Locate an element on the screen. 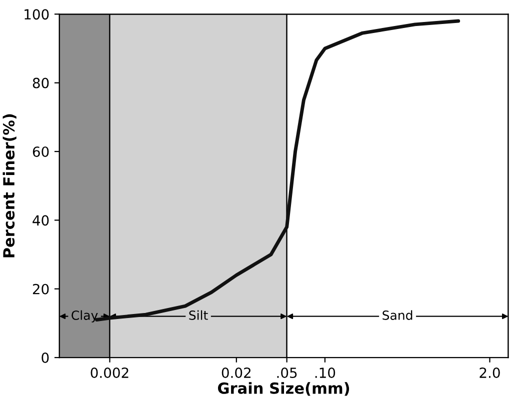  band-label: Clay is located at coordinates (85, 316).